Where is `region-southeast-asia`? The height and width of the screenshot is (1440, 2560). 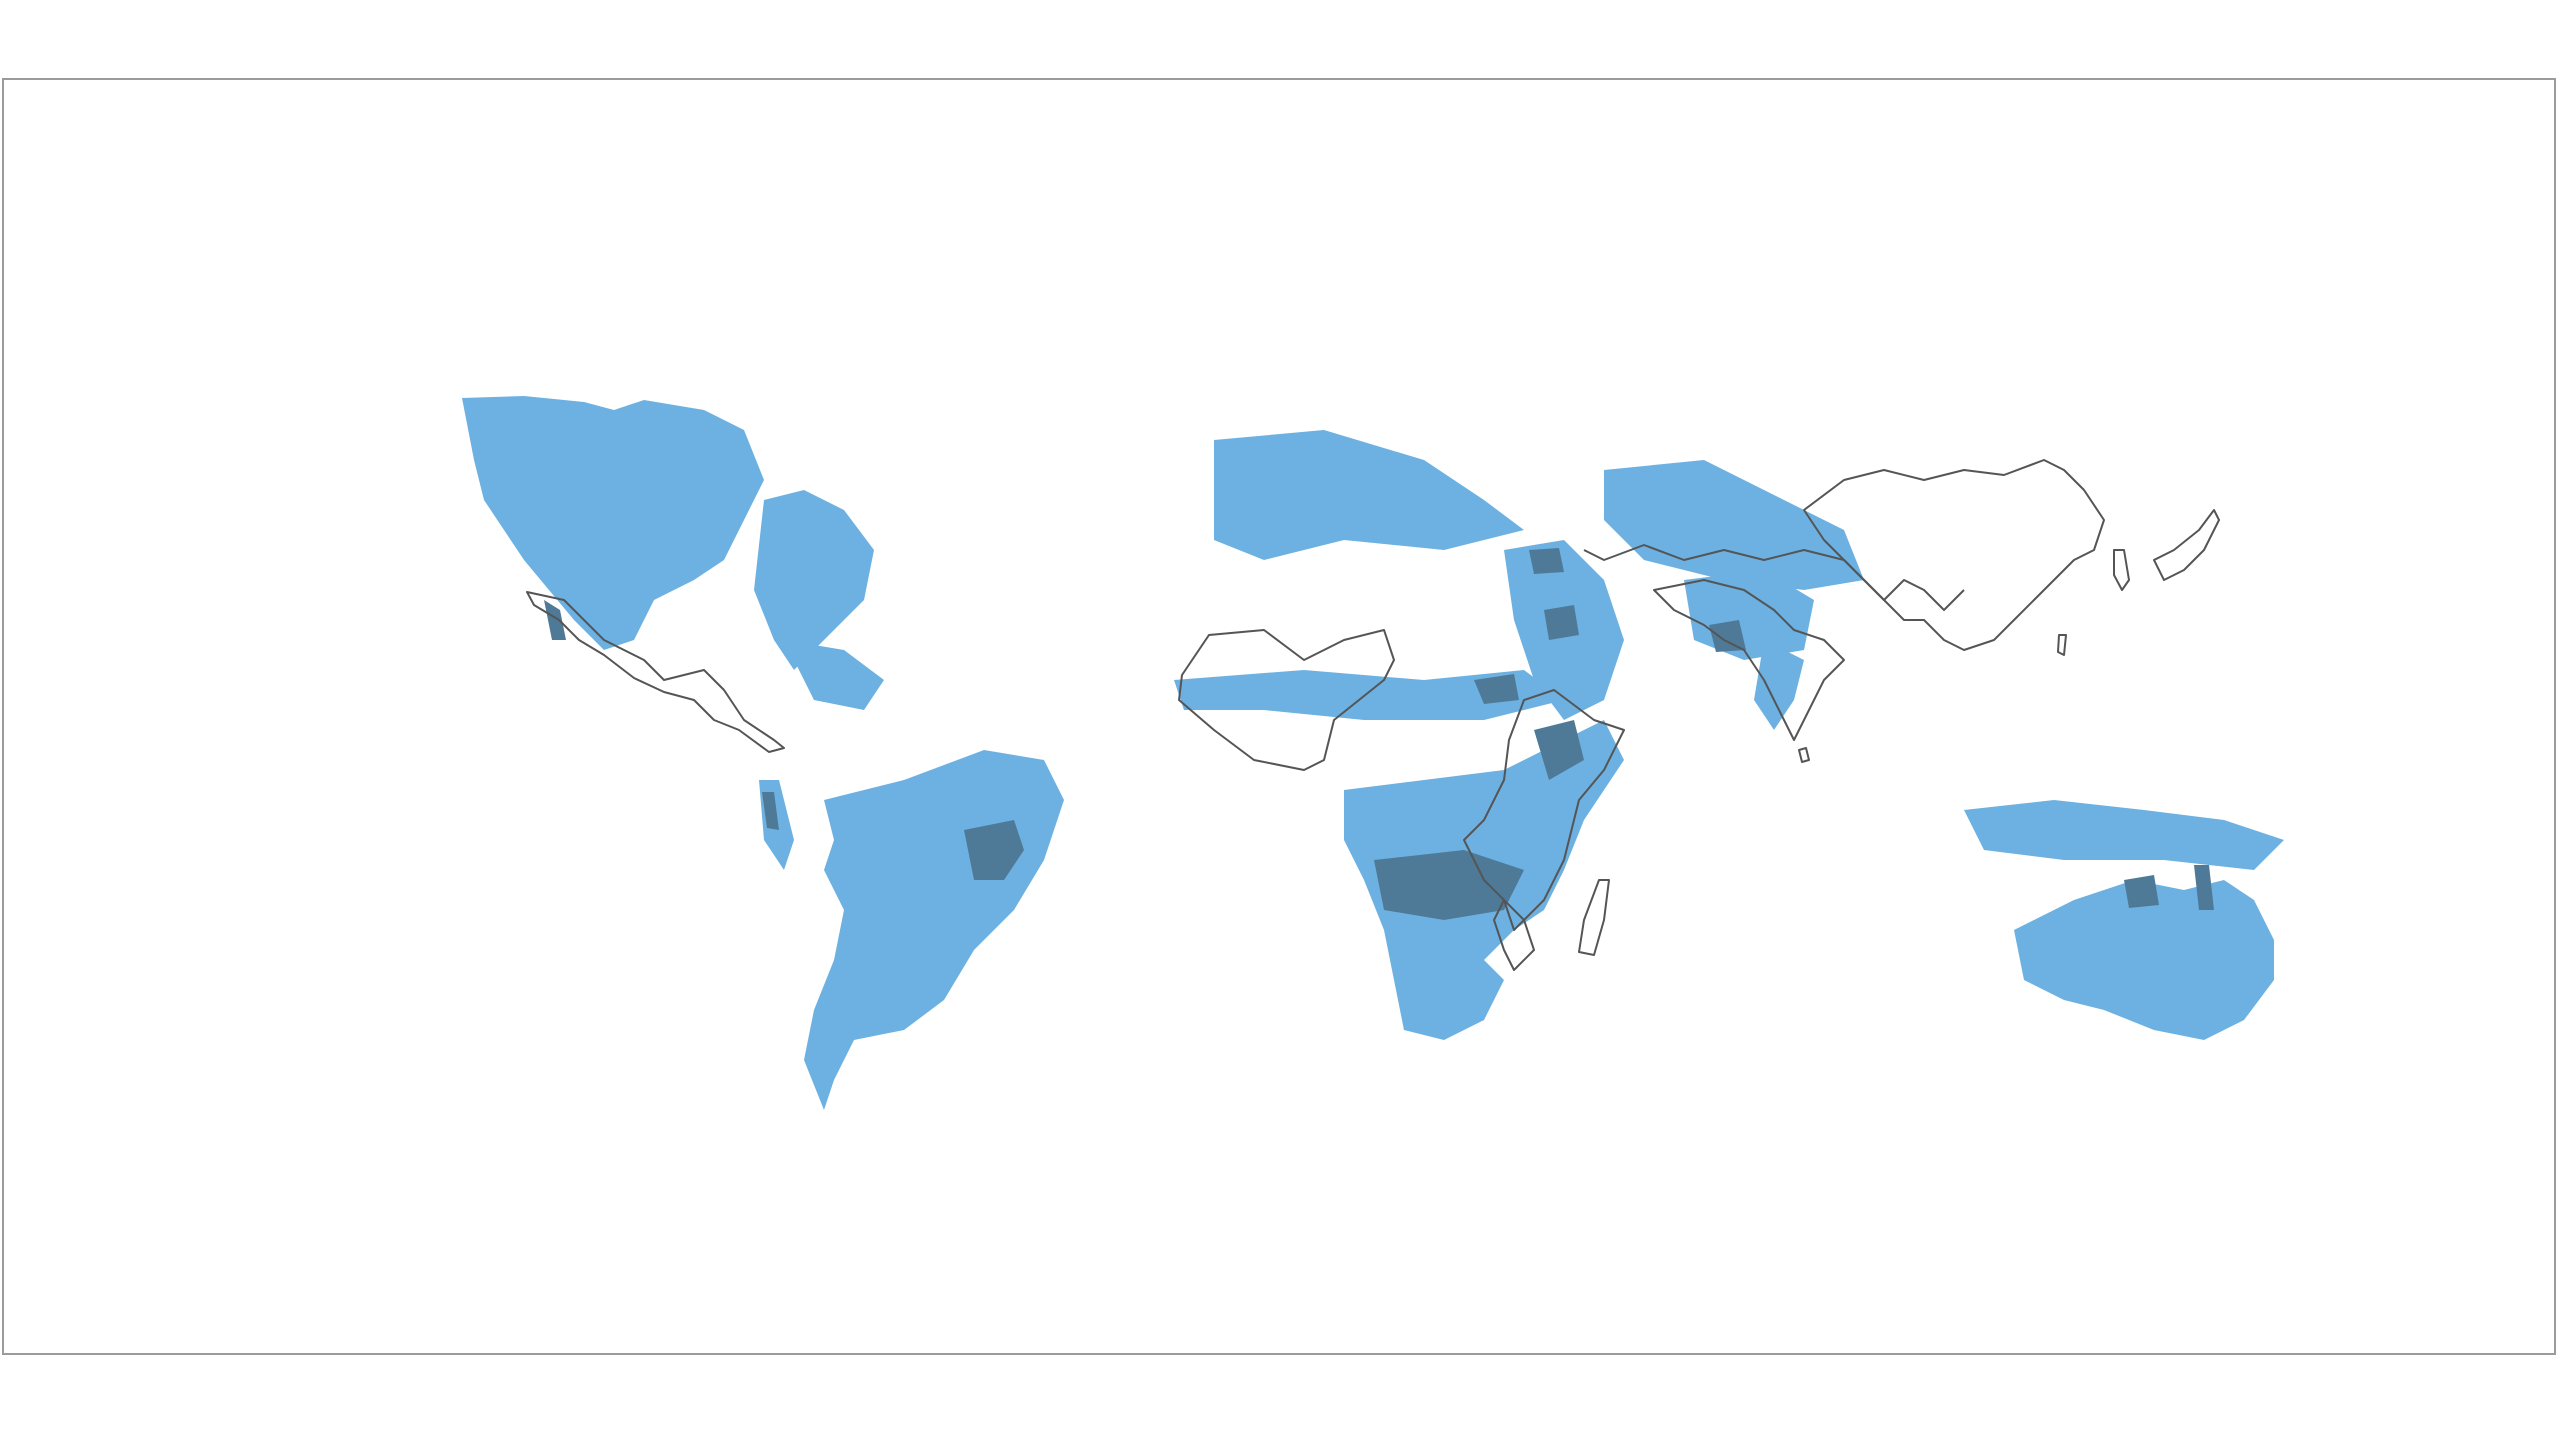
region-southeast-asia is located at coordinates (2124, 835).